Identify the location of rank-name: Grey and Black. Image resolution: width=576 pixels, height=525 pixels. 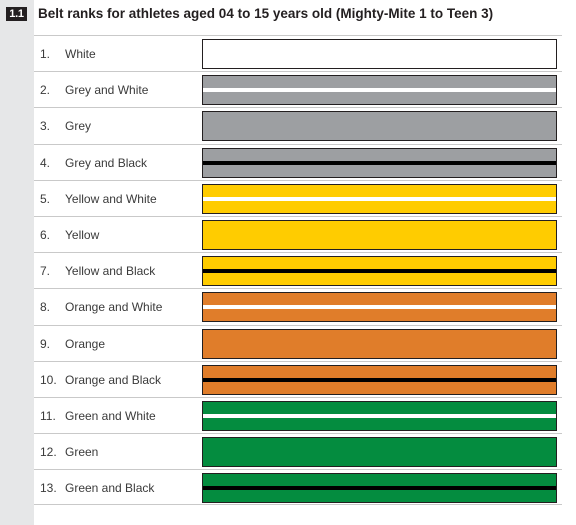
(106, 162).